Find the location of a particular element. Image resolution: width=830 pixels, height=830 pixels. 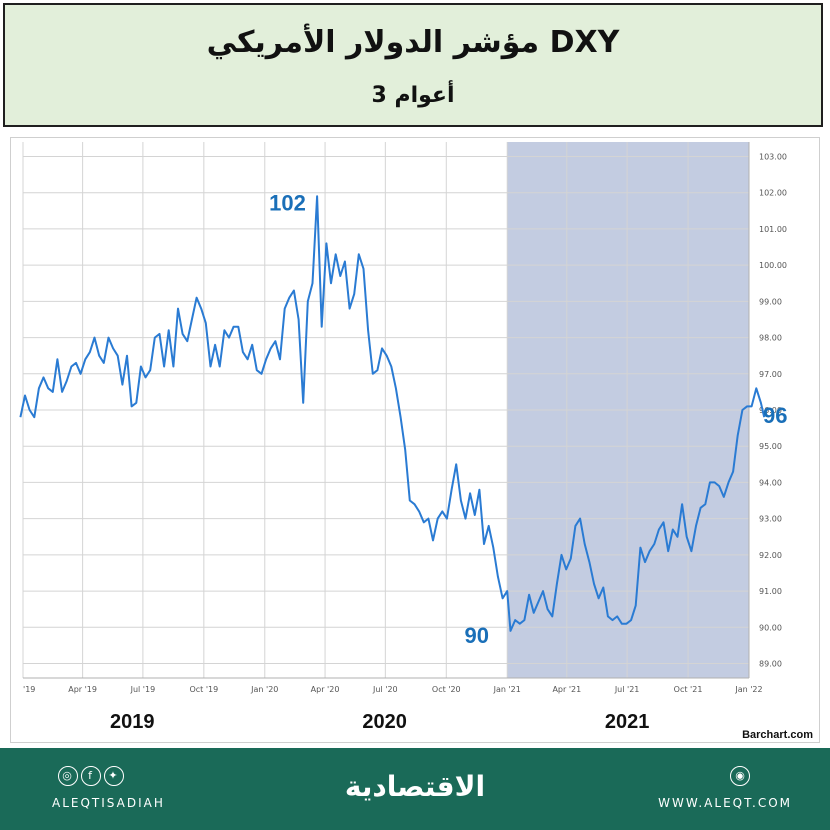

instagram-icon: ◎ is located at coordinates (68, 776).